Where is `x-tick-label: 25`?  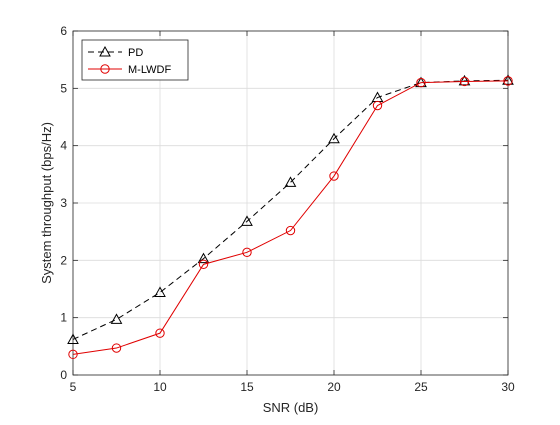
x-tick-label: 25 is located at coordinates (421, 387).